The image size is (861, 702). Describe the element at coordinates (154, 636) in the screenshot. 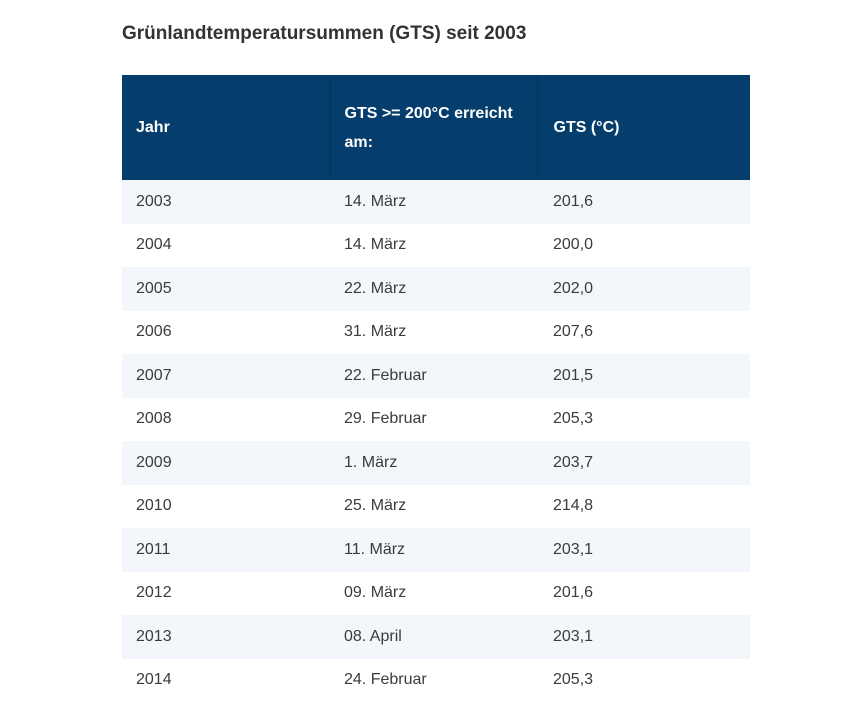

I see `year-cell: 2013` at that location.